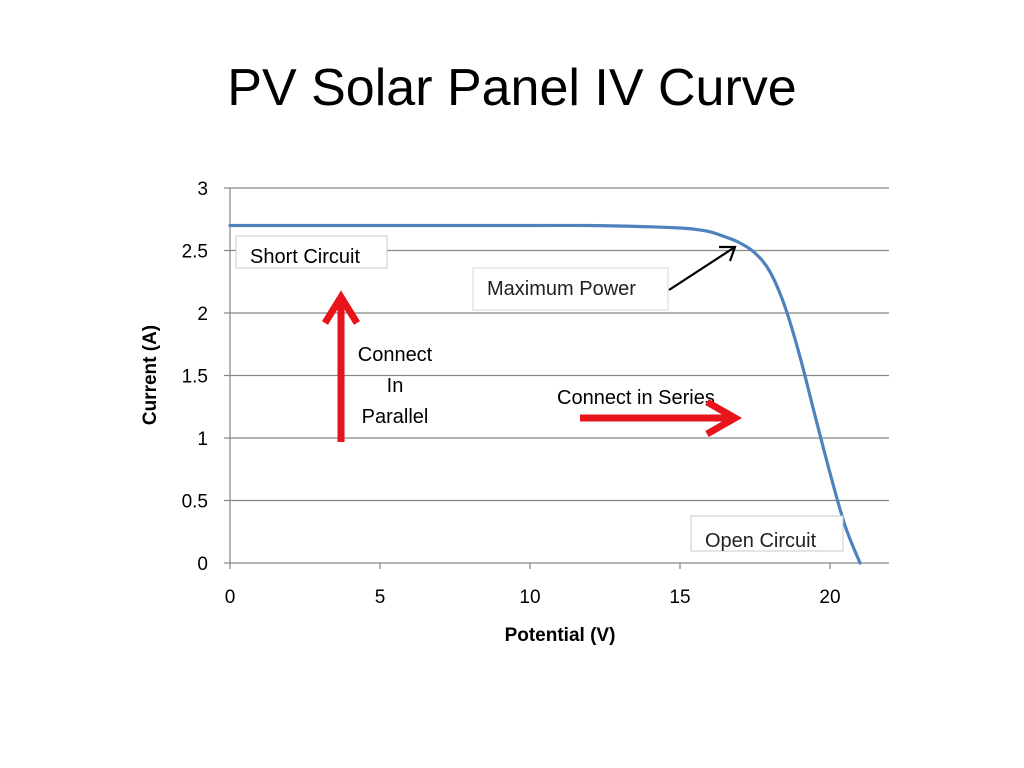  I want to click on x-ticks: 0 5 10 15 20, so click(533, 585).